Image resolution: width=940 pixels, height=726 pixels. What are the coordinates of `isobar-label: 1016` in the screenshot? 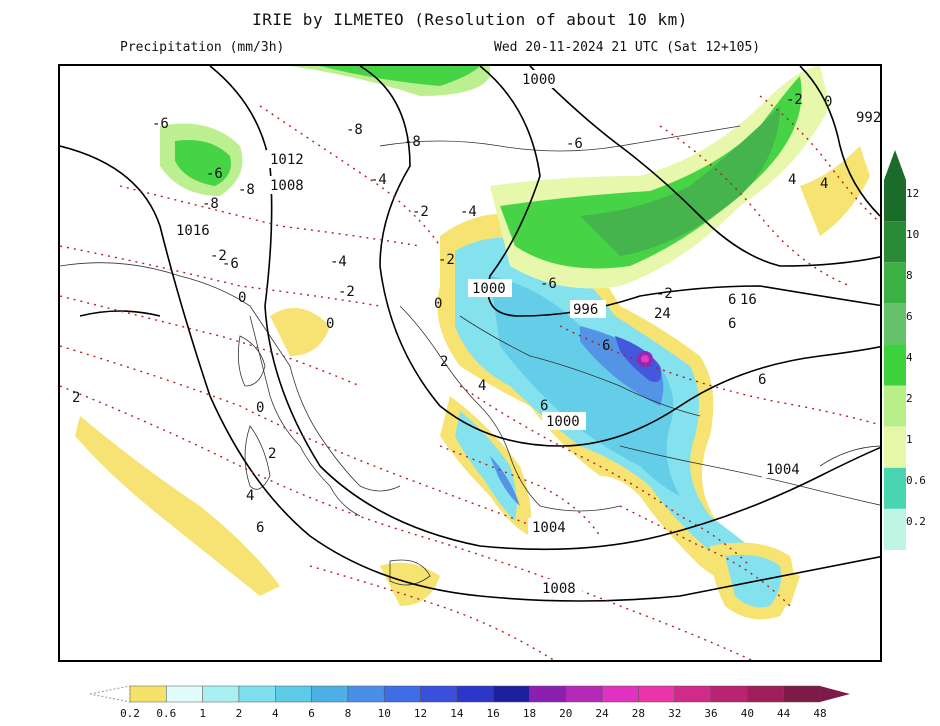 It's located at (193, 231).